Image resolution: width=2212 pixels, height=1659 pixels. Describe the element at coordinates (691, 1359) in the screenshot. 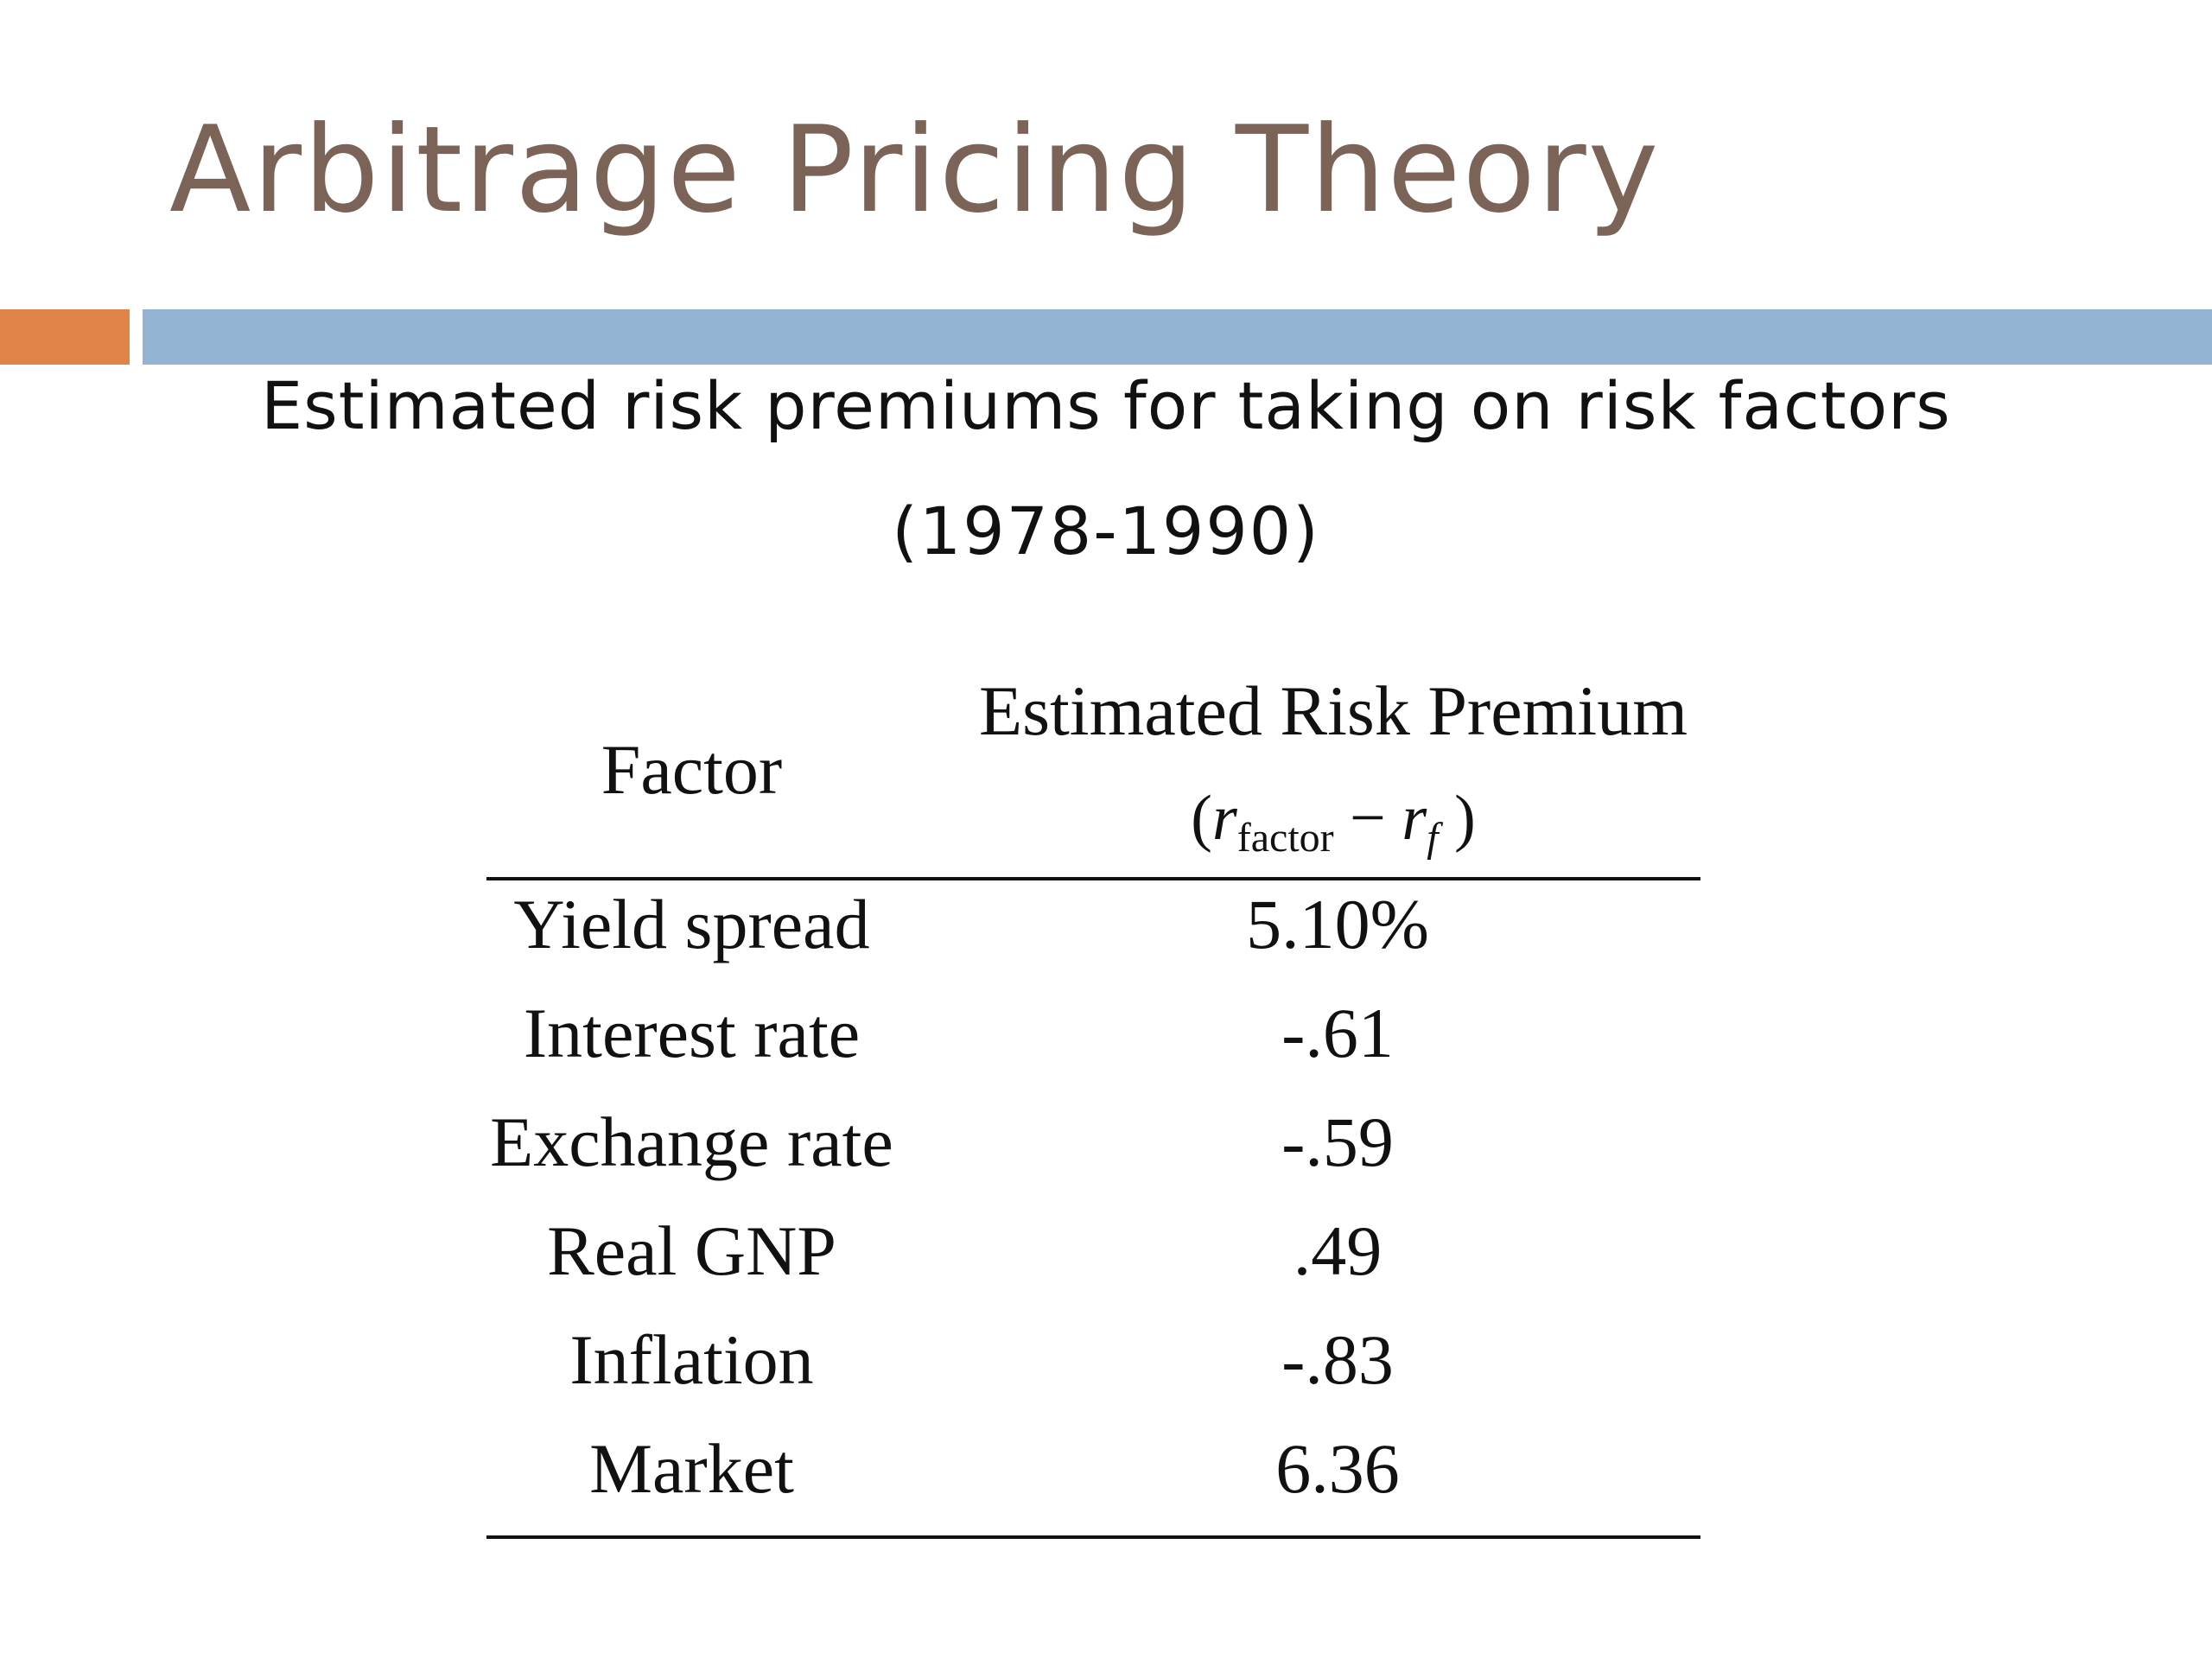

I see `factor-cell: Inflation` at that location.